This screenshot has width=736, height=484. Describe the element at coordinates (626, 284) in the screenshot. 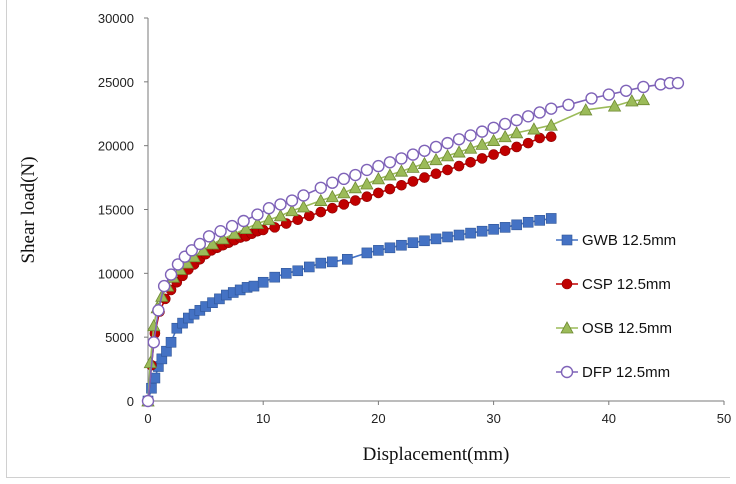

I see `legend-label: CSP 12.5mm` at that location.